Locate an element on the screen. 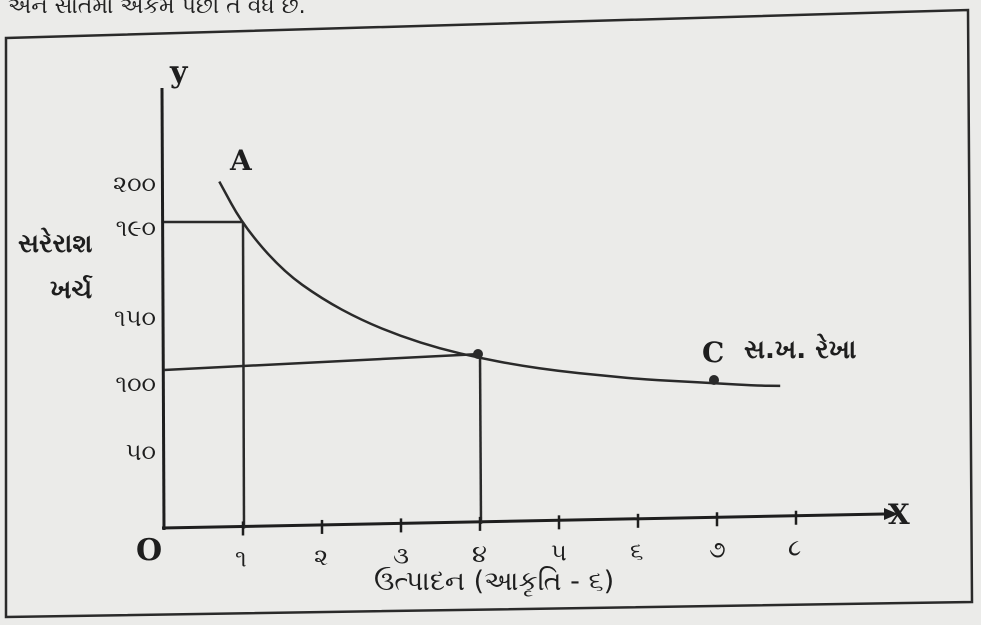 The image size is (981, 625). origin-label: O is located at coordinates (149, 550).